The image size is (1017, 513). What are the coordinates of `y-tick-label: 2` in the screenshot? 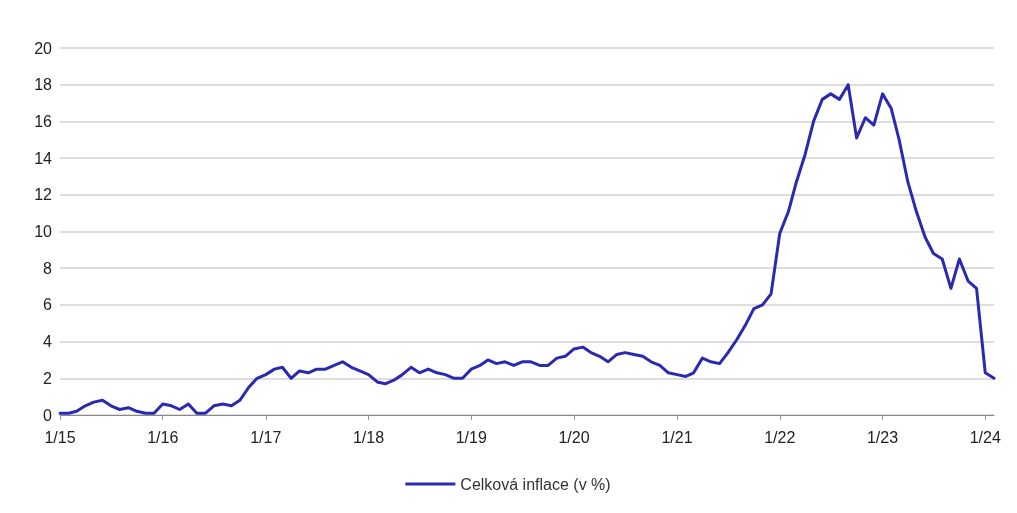 It's located at (48, 378).